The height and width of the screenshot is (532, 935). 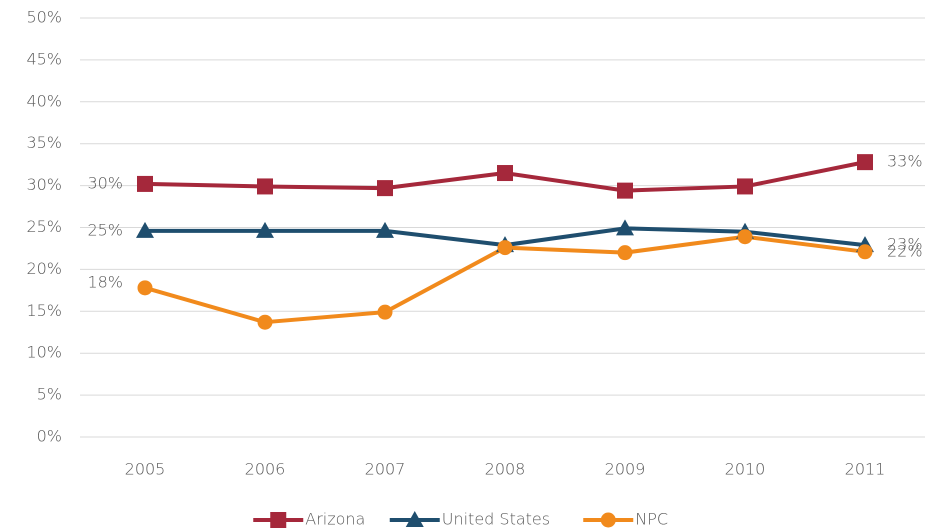 I want to click on x-tick-label: 2005, so click(x=145, y=469).